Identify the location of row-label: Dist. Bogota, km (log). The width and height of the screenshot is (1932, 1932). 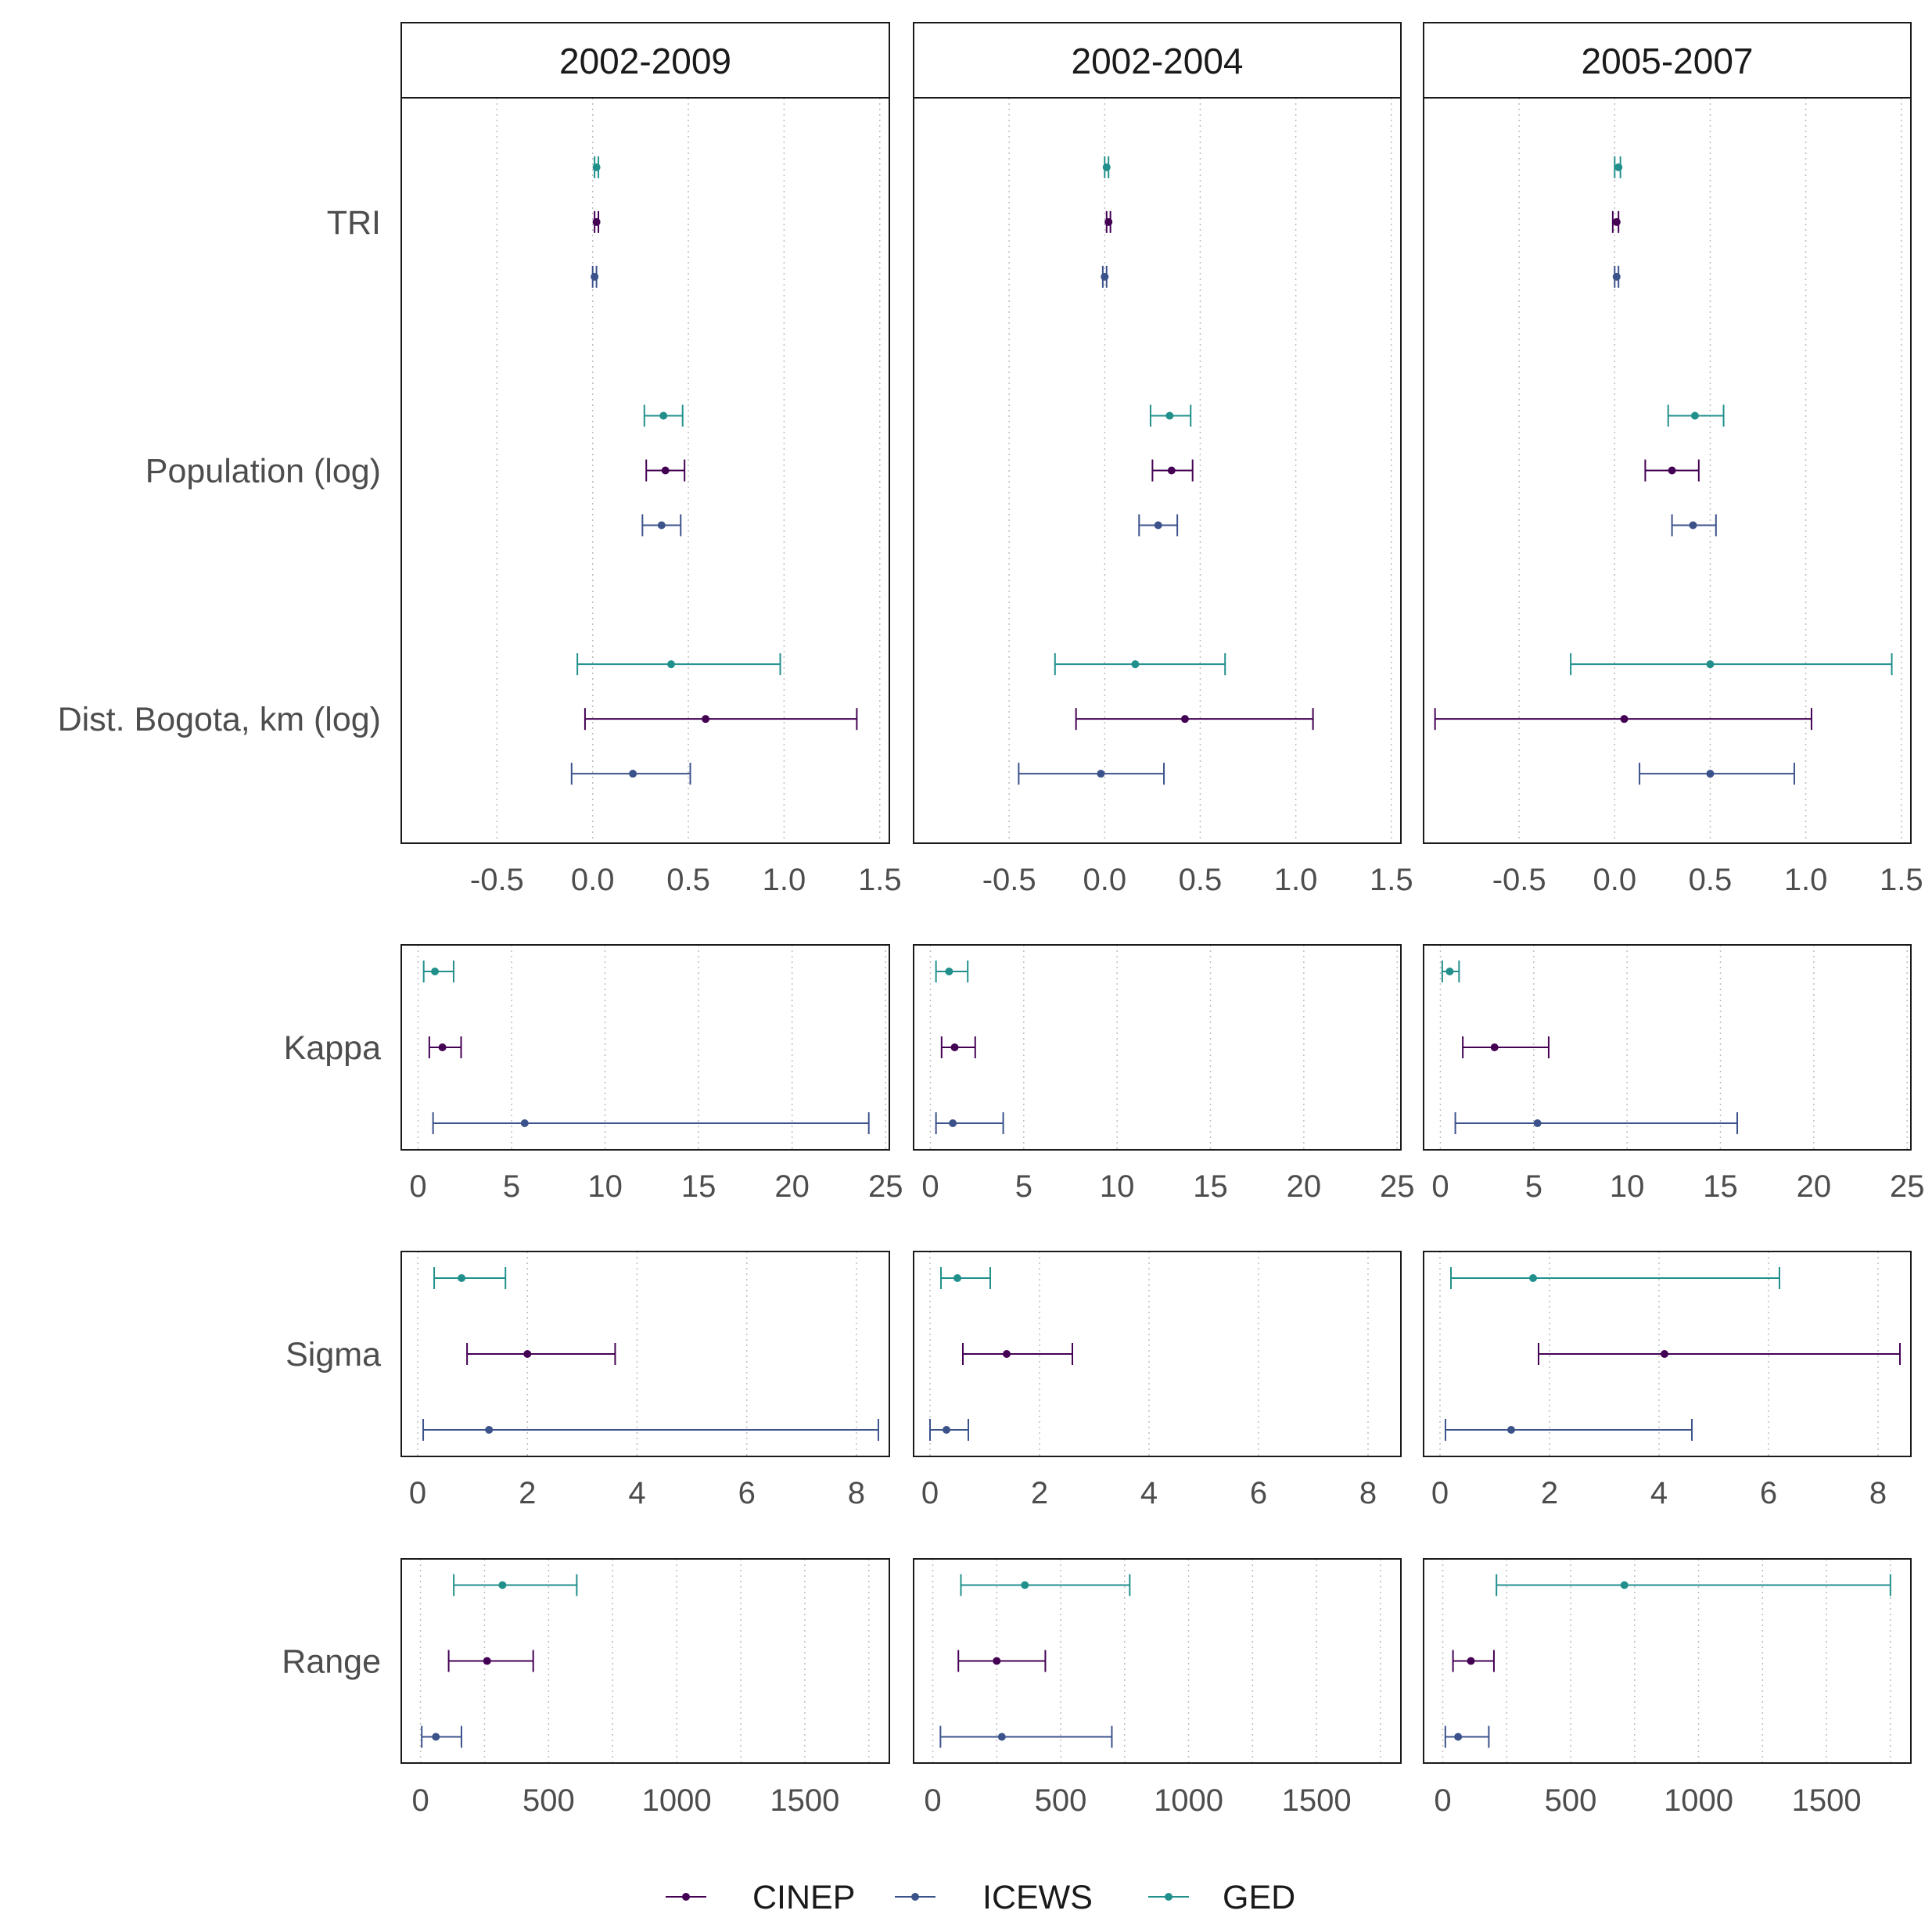
(219, 719).